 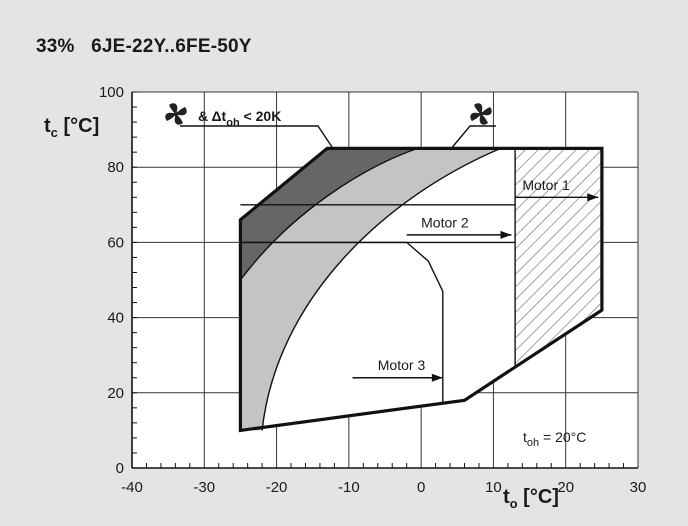 I want to click on x-tick-label: -10, so click(x=349, y=487).